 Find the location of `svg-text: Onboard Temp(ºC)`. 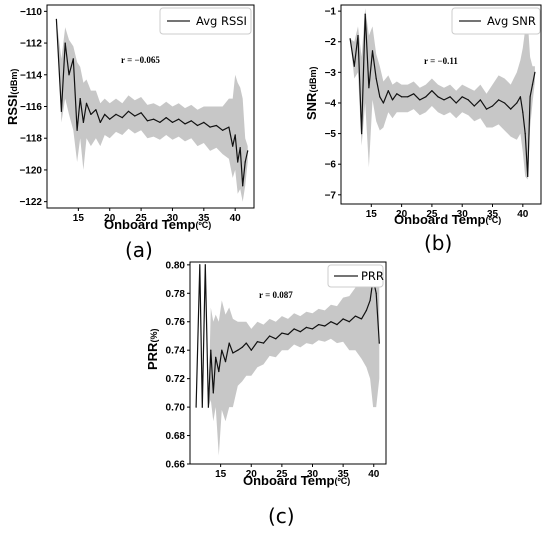

svg-text: Onboard Temp(ºC) is located at coordinates (447, 219).